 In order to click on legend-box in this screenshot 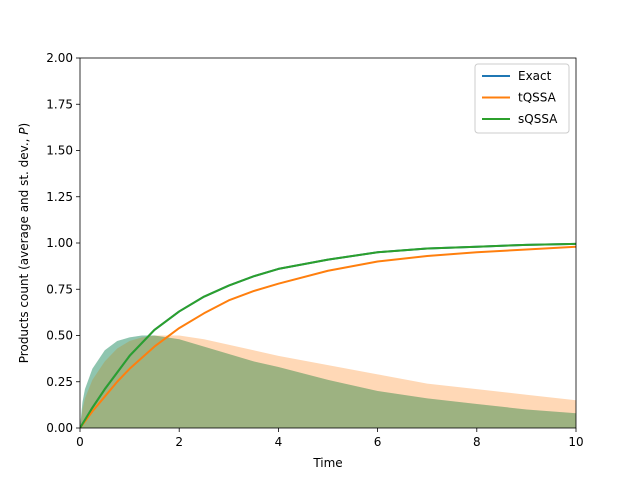, I will do `click(522, 98)`.